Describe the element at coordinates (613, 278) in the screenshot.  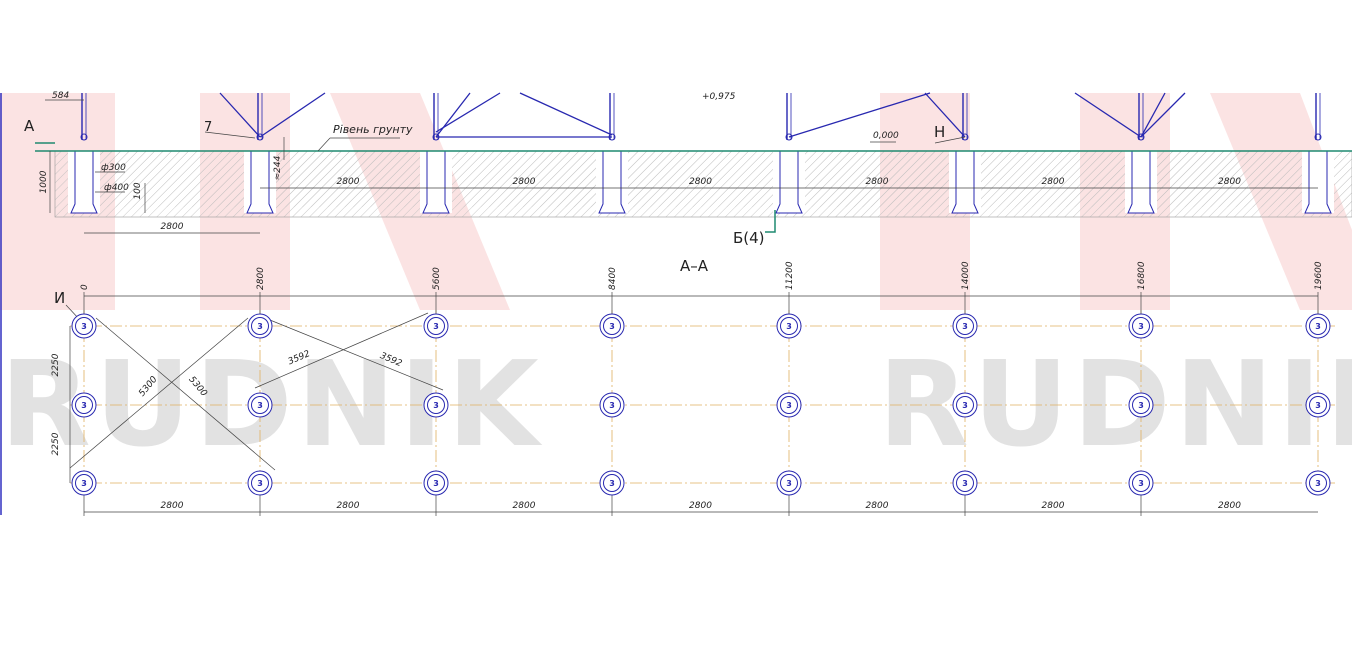
I see `axis-mark: 8400` at that location.